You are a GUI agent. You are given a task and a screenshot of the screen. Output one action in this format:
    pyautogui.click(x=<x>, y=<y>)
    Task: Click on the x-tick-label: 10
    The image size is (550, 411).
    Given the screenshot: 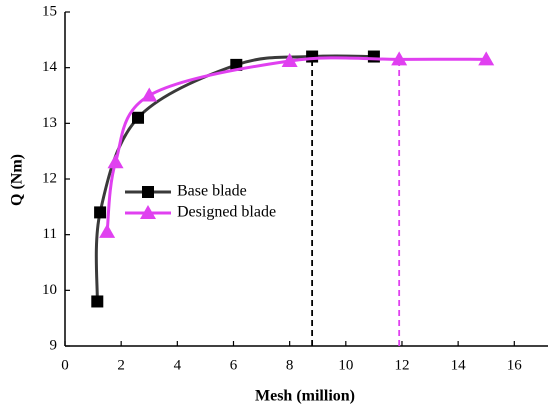 What is the action you would take?
    pyautogui.click(x=345, y=365)
    